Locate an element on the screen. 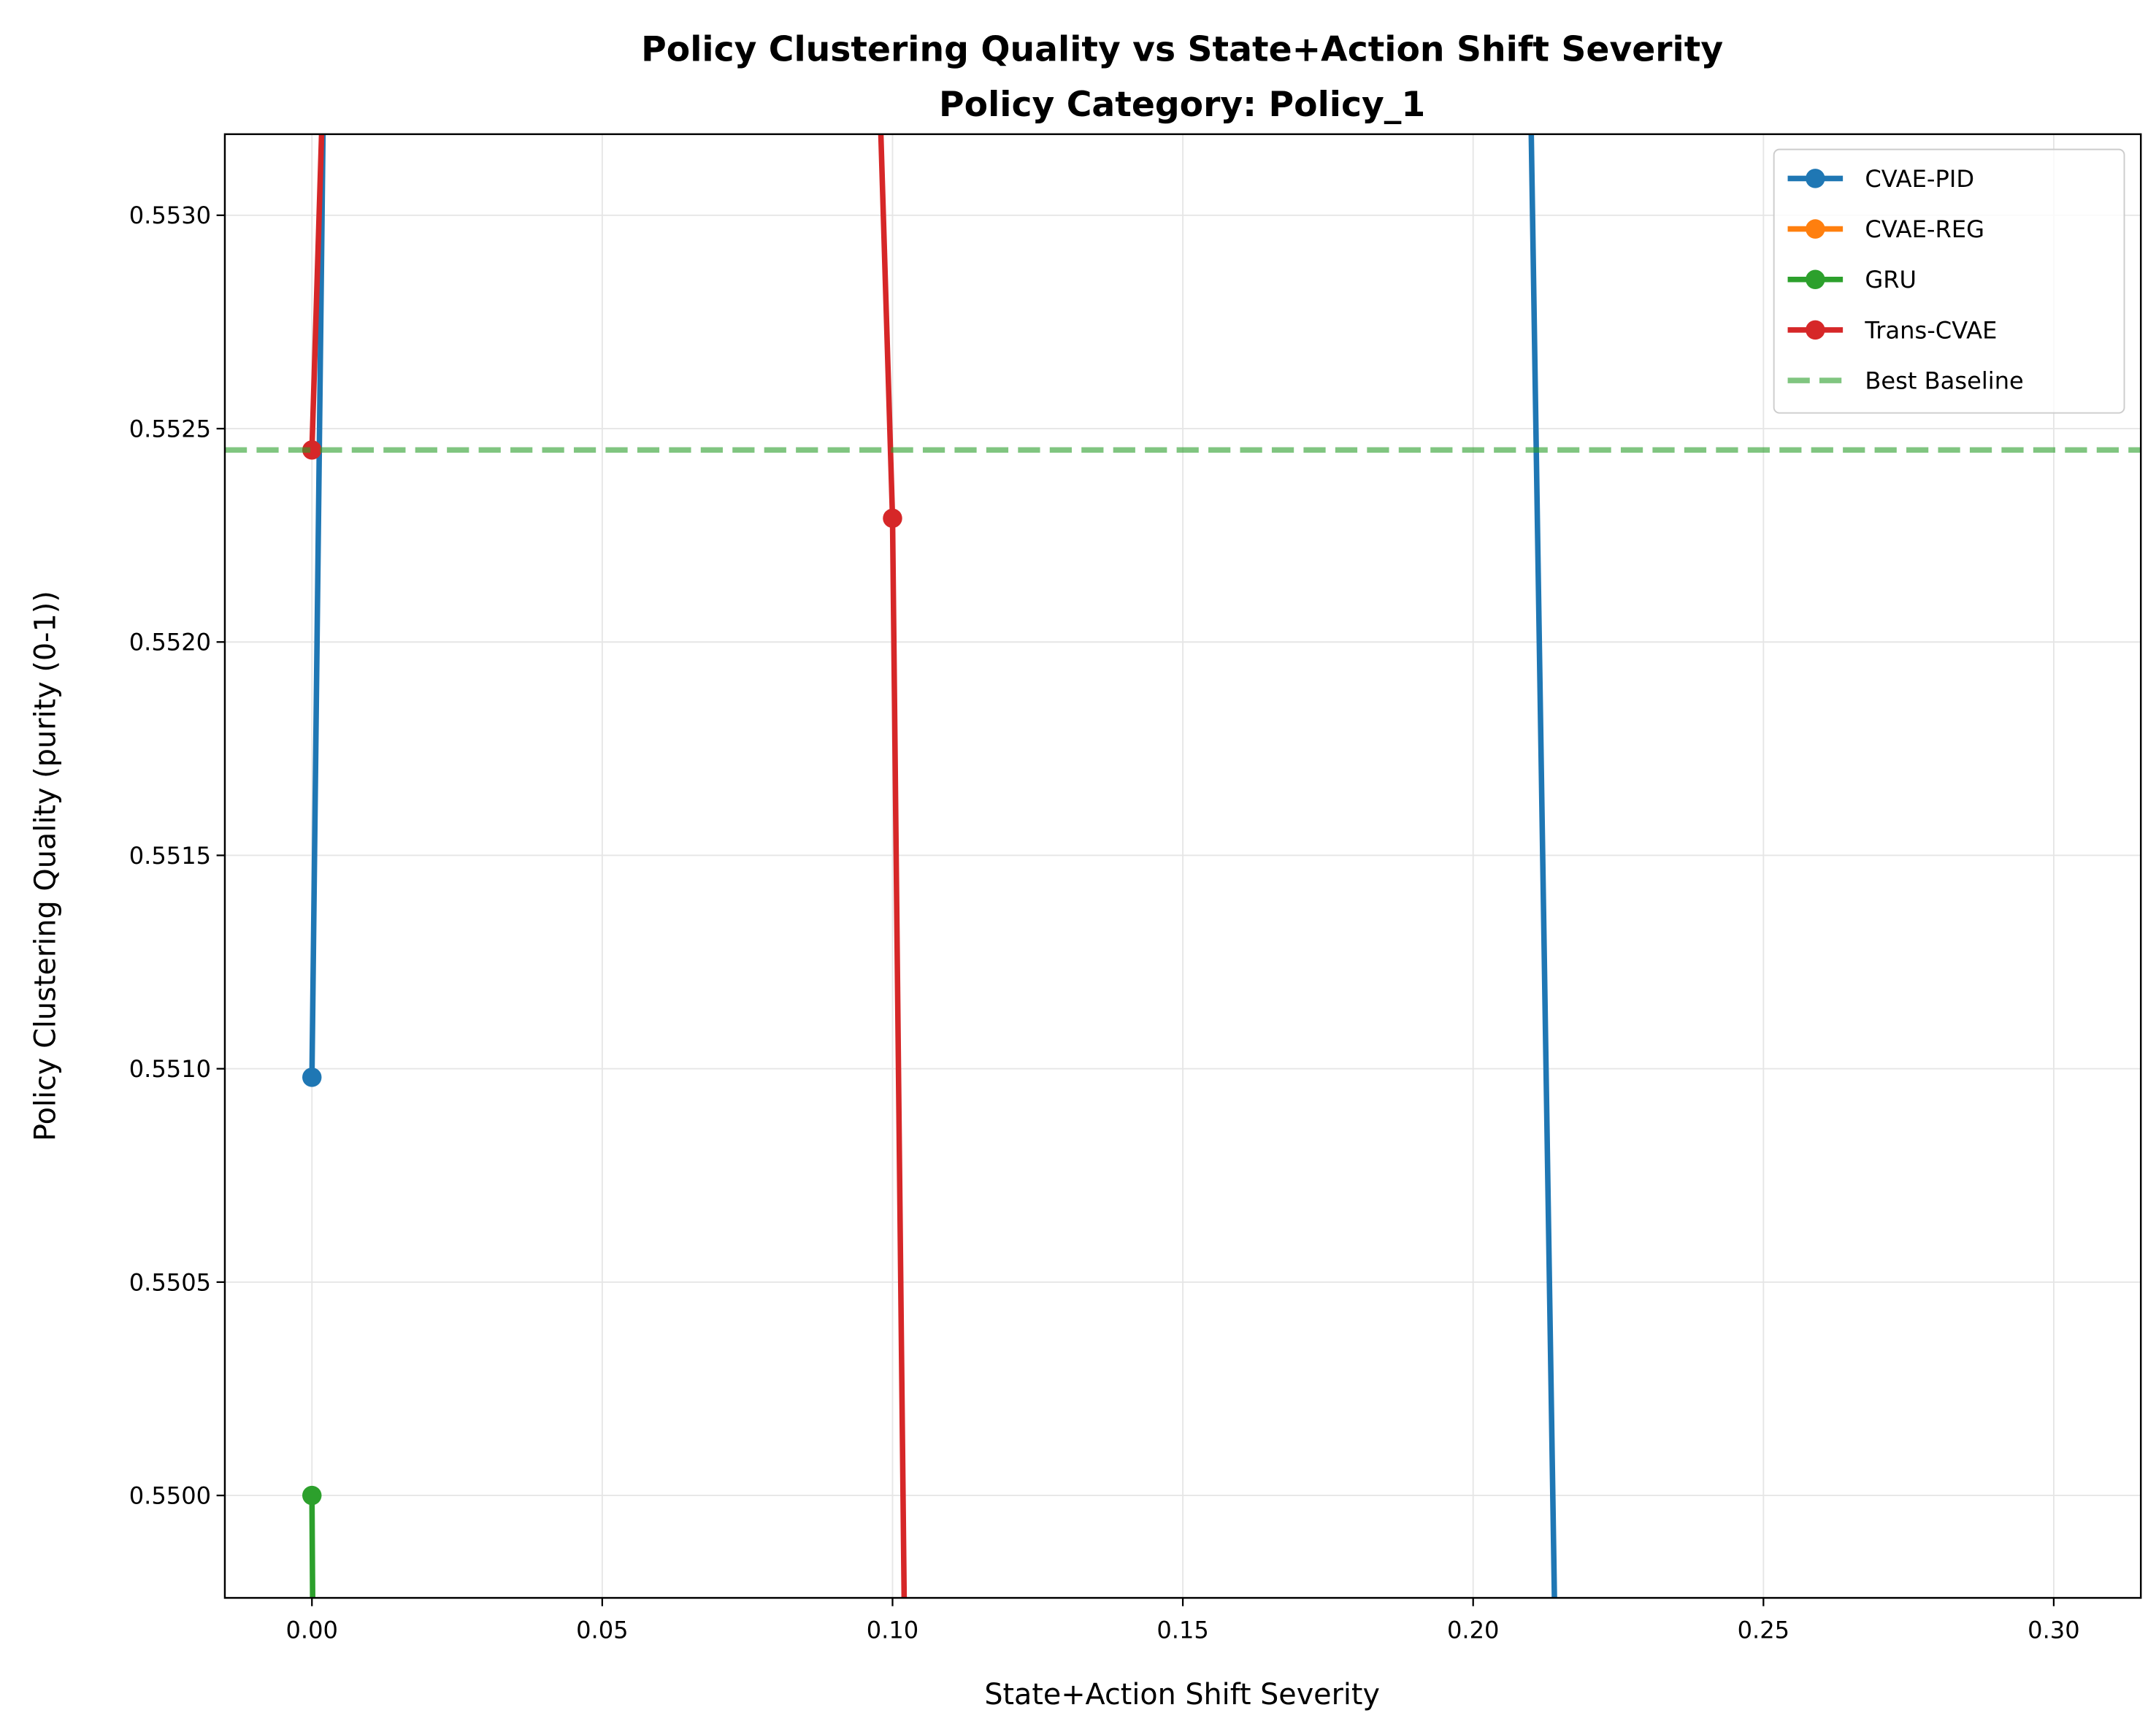 This screenshot has width=2156, height=1721. y-tick-label: 0.5525 is located at coordinates (170, 428).